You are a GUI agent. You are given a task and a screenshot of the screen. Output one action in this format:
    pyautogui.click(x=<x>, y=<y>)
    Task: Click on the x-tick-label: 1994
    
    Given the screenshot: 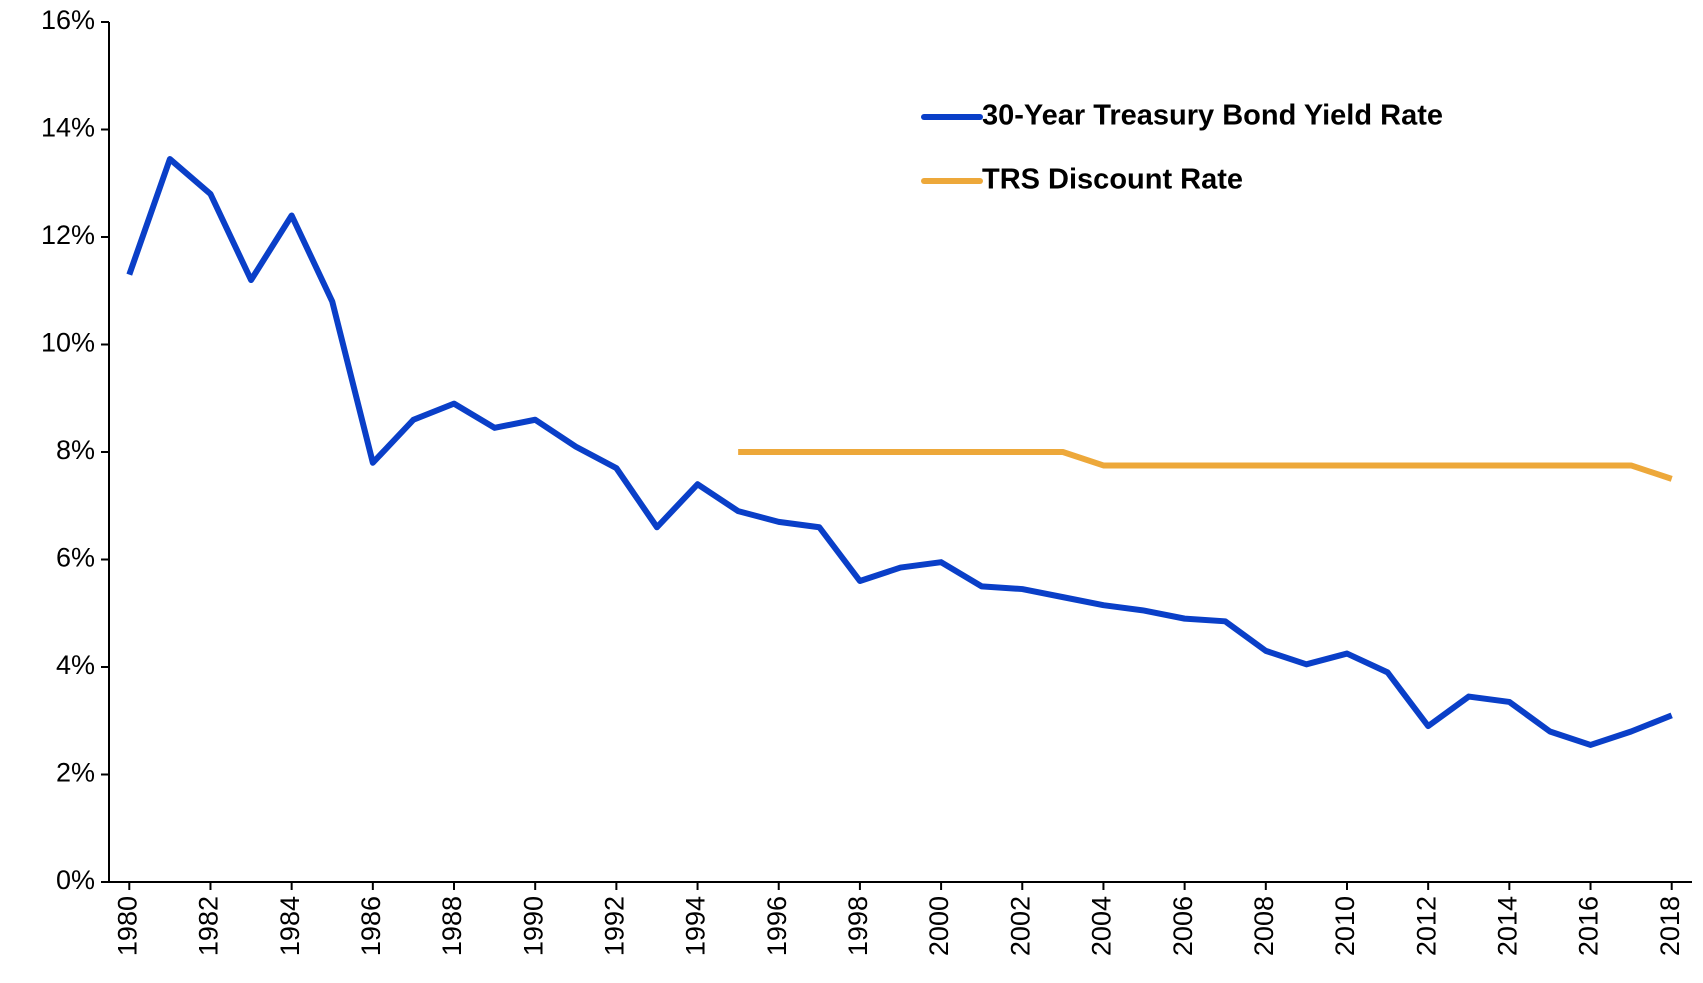 What is the action you would take?
    pyautogui.click(x=696, y=926)
    